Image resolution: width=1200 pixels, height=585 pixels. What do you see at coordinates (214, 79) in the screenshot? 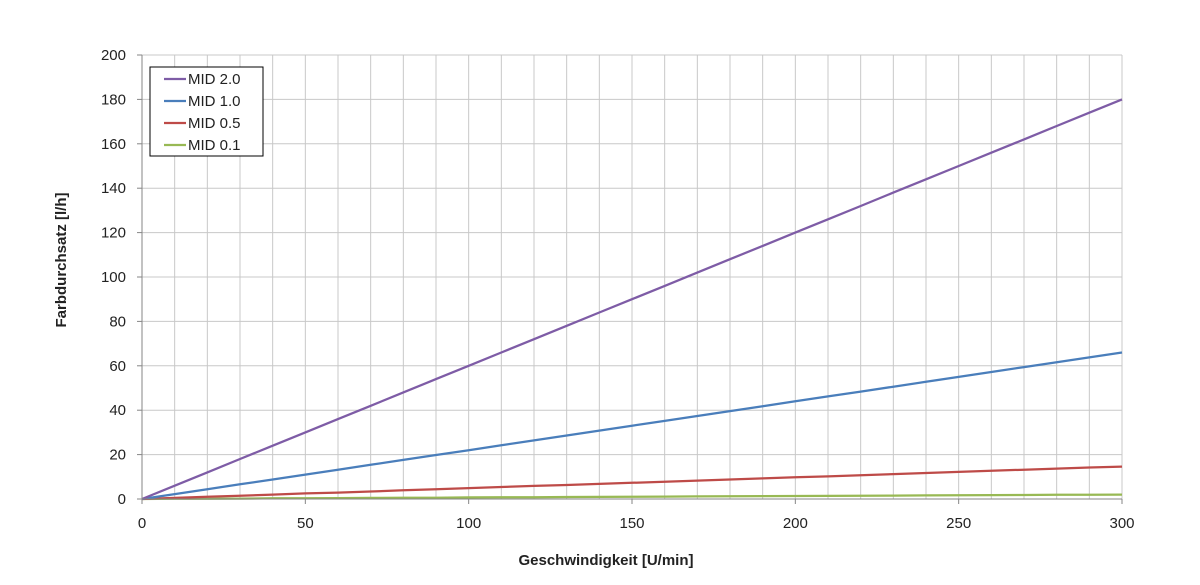
I see `legend-label: MID 2.0` at bounding box center [214, 79].